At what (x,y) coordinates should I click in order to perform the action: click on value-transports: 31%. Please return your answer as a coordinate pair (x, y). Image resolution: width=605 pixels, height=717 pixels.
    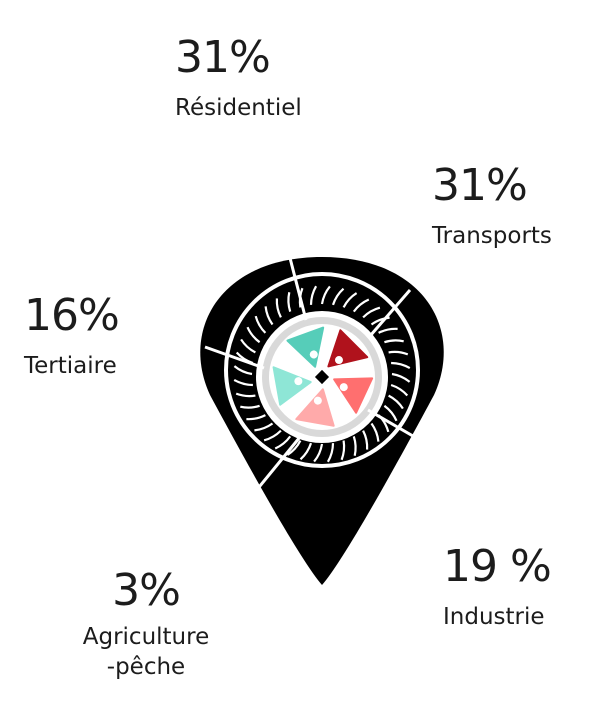
    Looking at the image, I should click on (480, 185).